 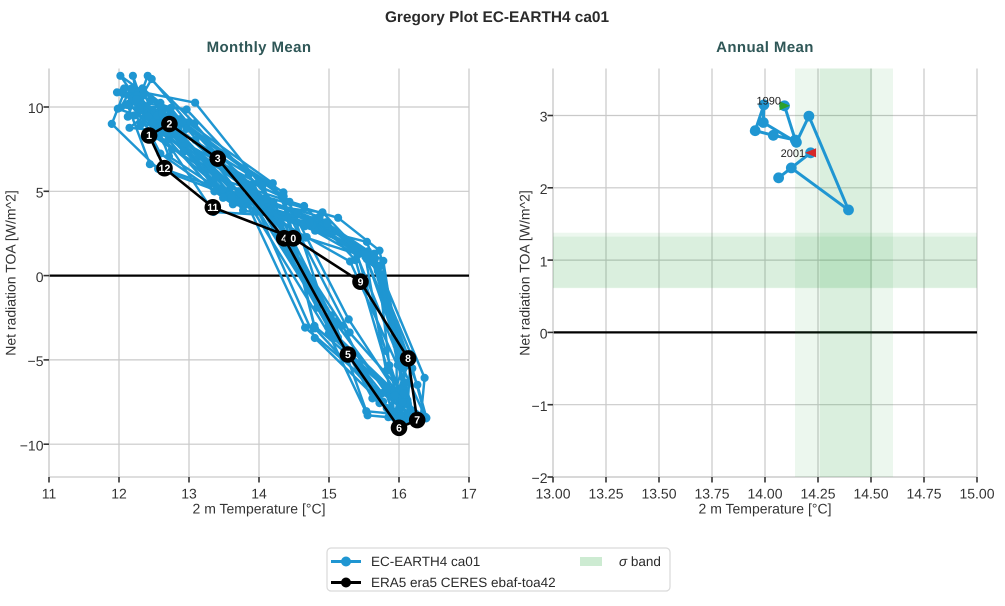 I want to click on svg-text: Gregory Plot EC-EARTH4 ca01, so click(x=497, y=17).